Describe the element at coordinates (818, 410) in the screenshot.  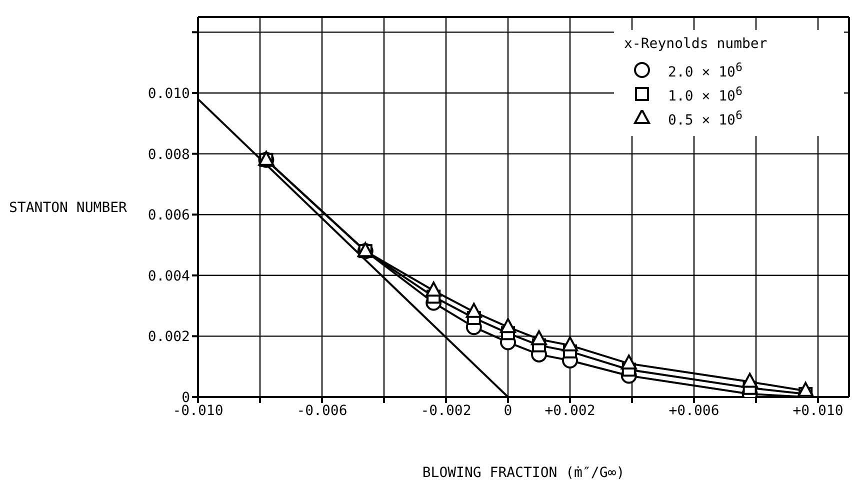
I see `x-tick-label: +0.010` at that location.